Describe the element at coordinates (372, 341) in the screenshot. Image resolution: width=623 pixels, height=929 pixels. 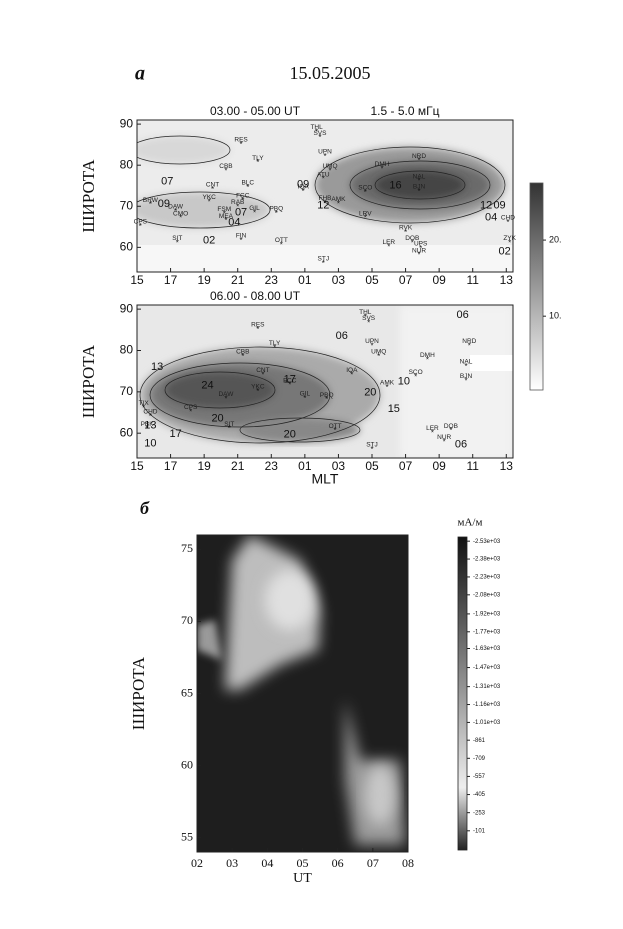
I see `station-label: UPN` at that location.